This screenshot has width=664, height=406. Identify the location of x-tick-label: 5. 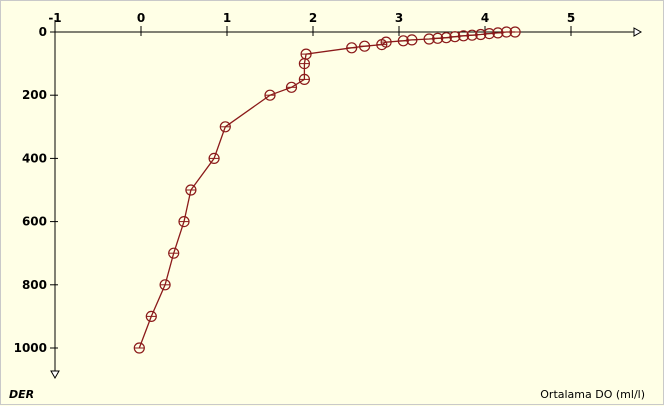
(571, 18).